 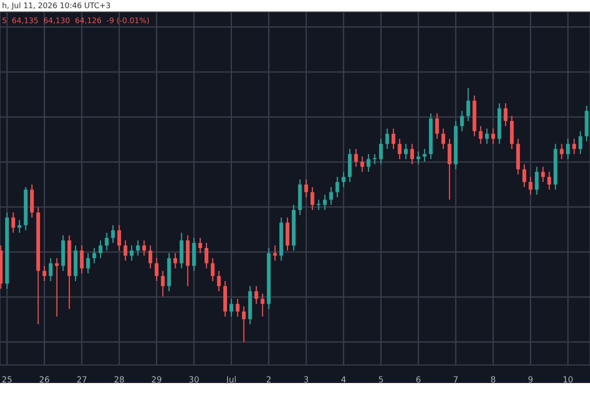 What do you see at coordinates (194, 379) in the screenshot?
I see `x-tick-label: 30` at bounding box center [194, 379].